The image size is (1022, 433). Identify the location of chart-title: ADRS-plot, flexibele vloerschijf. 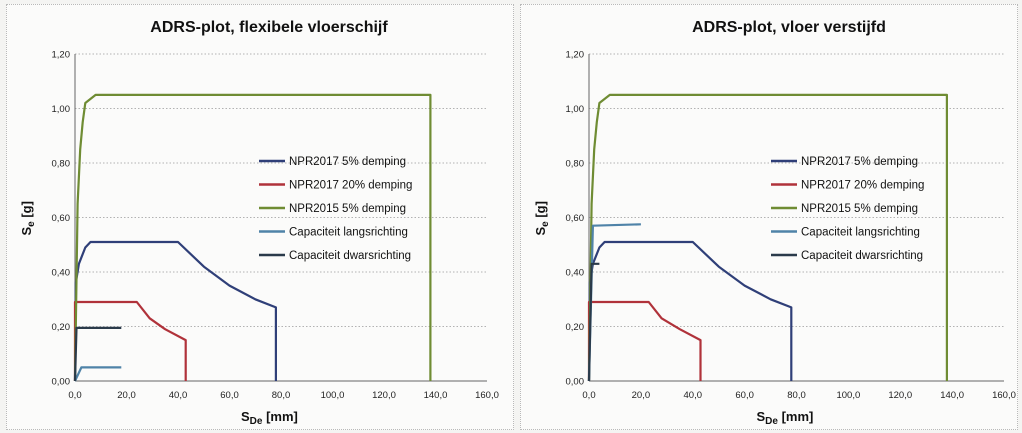
(269, 27).